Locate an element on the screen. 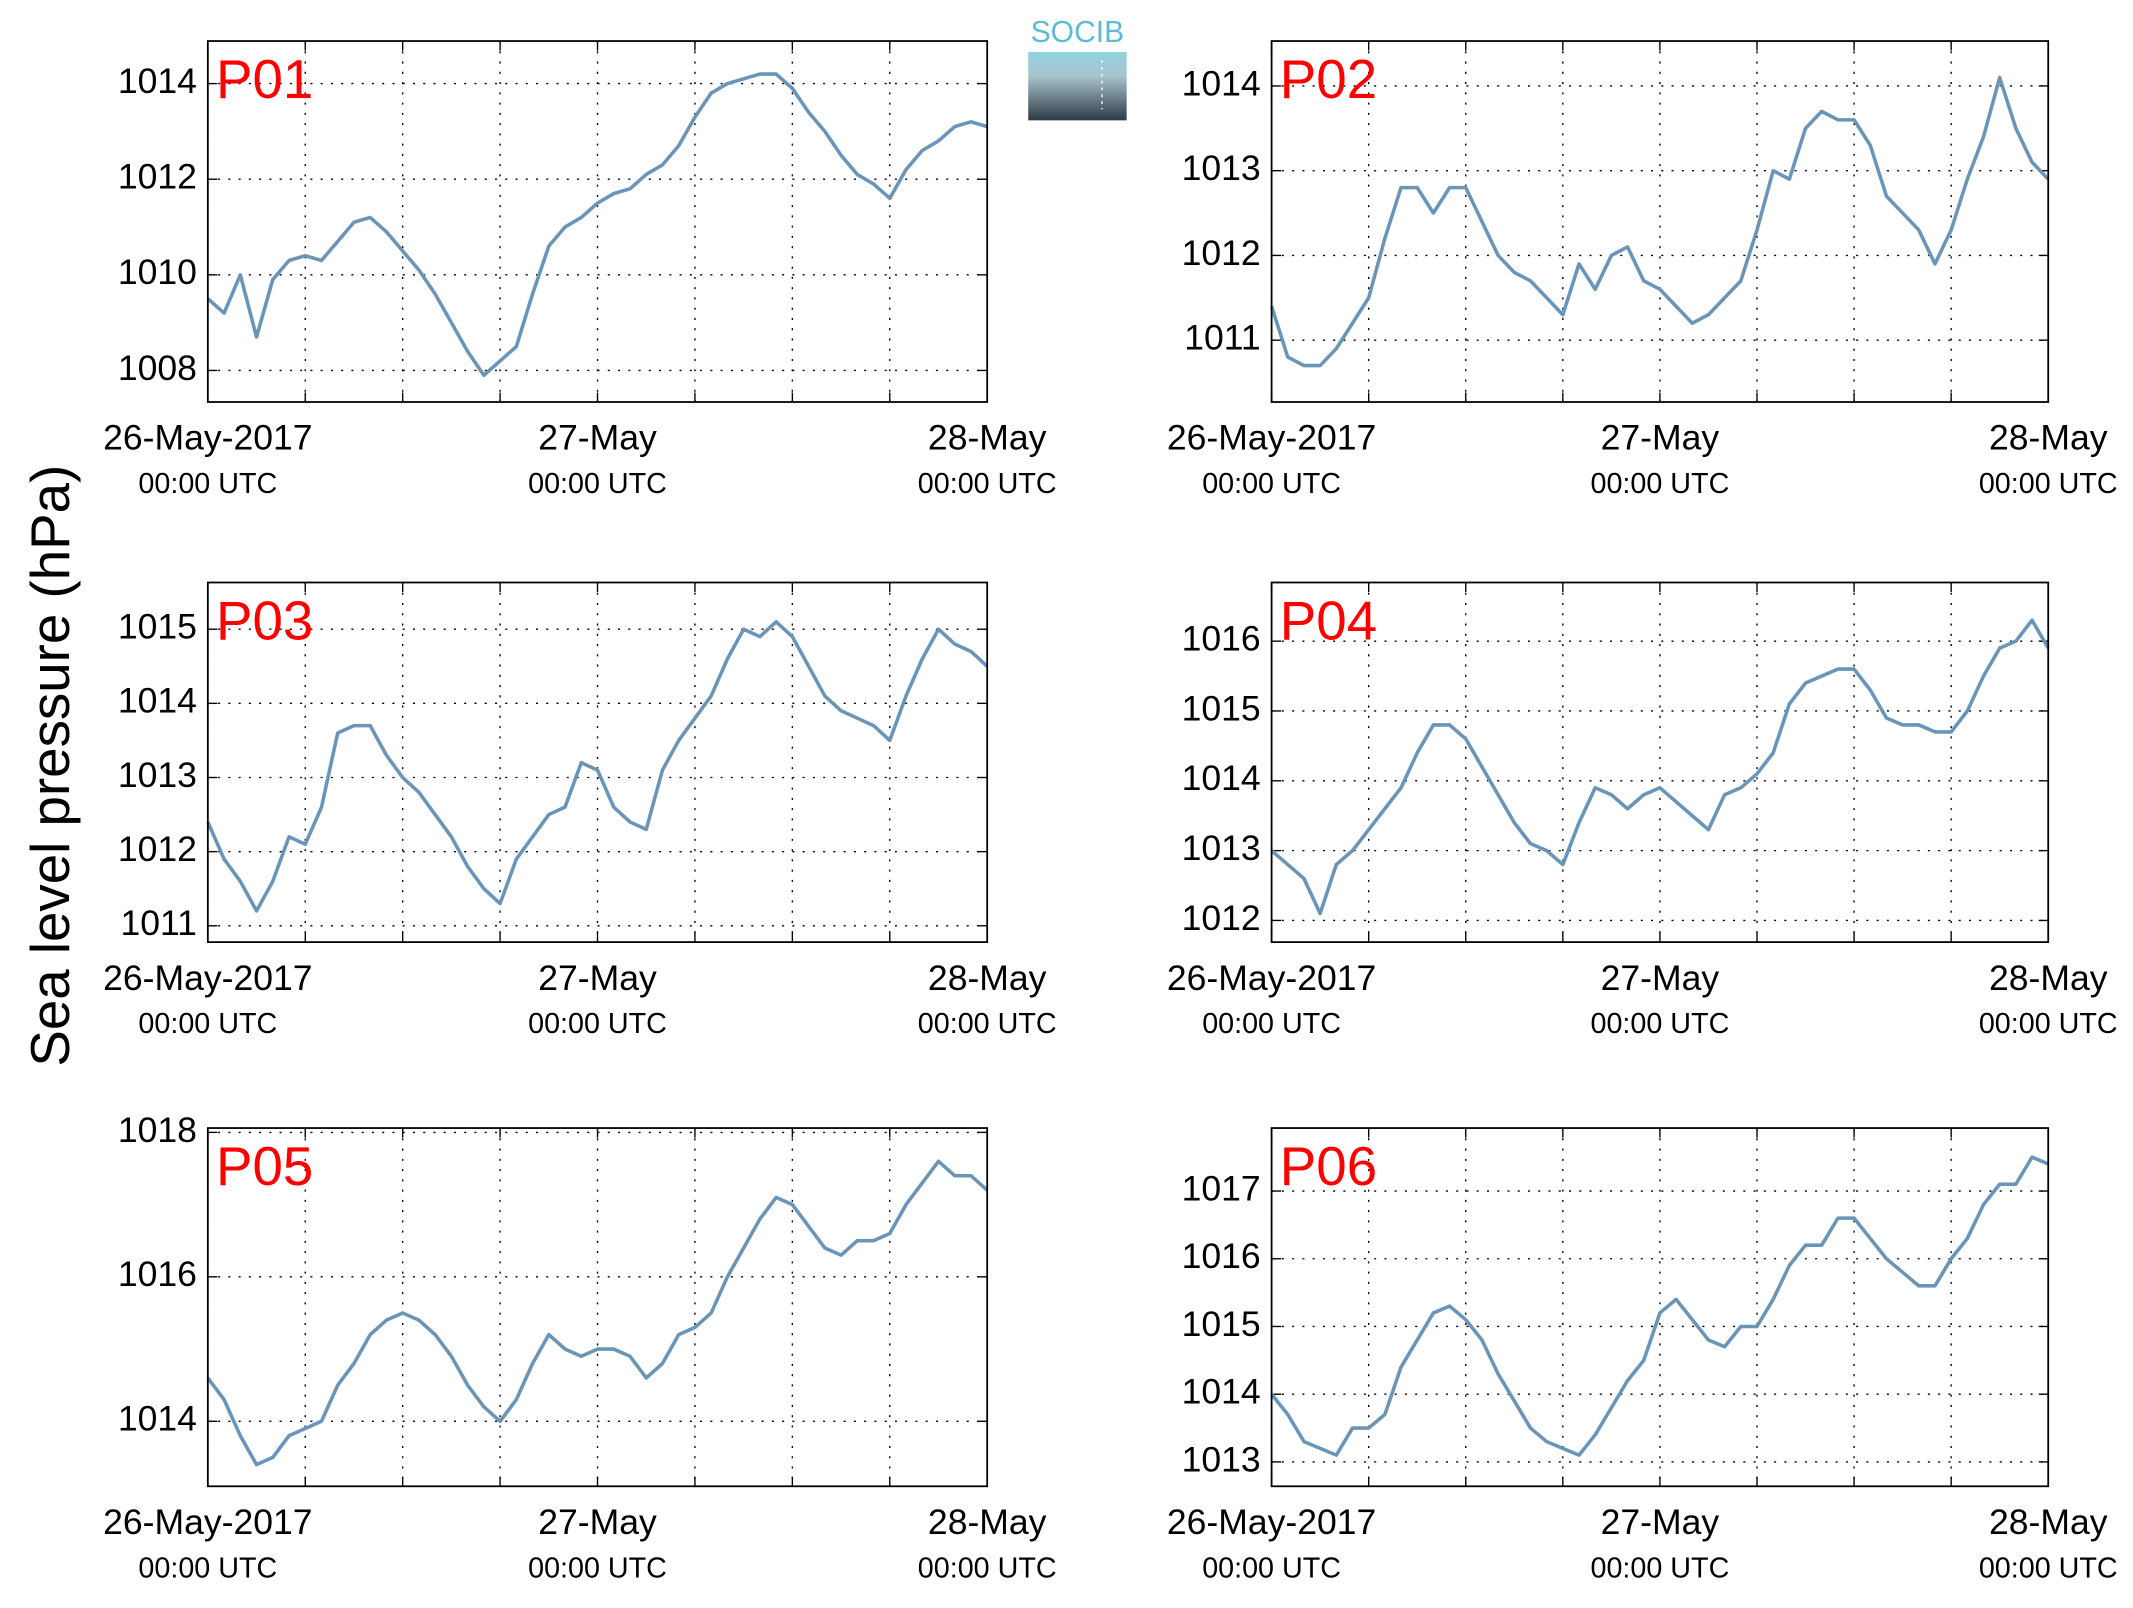 The image size is (2133, 1608). panel-title: P05 is located at coordinates (264, 1166).